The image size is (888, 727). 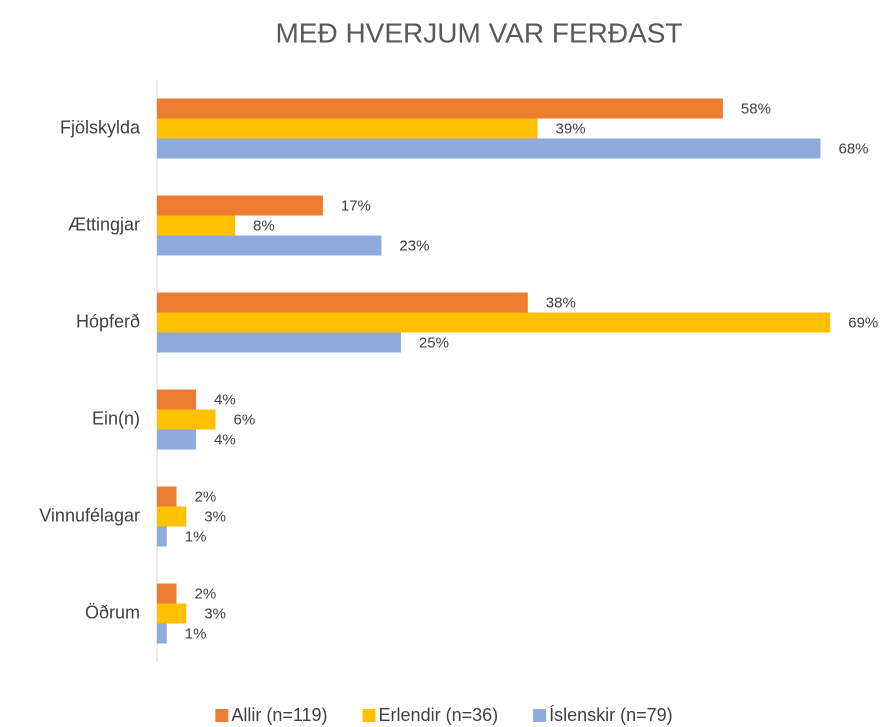 What do you see at coordinates (571, 128) in the screenshot?
I see `data-label: 39%` at bounding box center [571, 128].